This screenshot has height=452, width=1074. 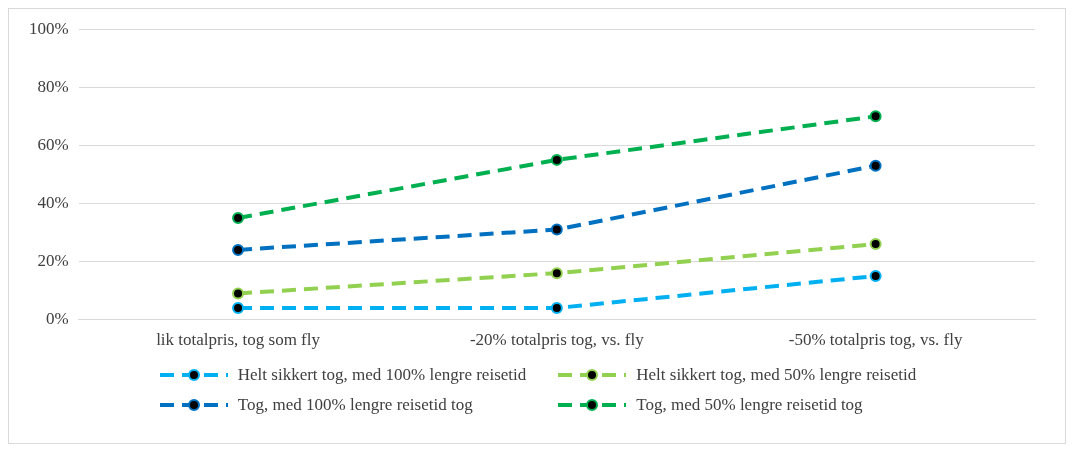 I want to click on legend-label: Tog, med 50% lengre reisetid tog, so click(x=749, y=405).